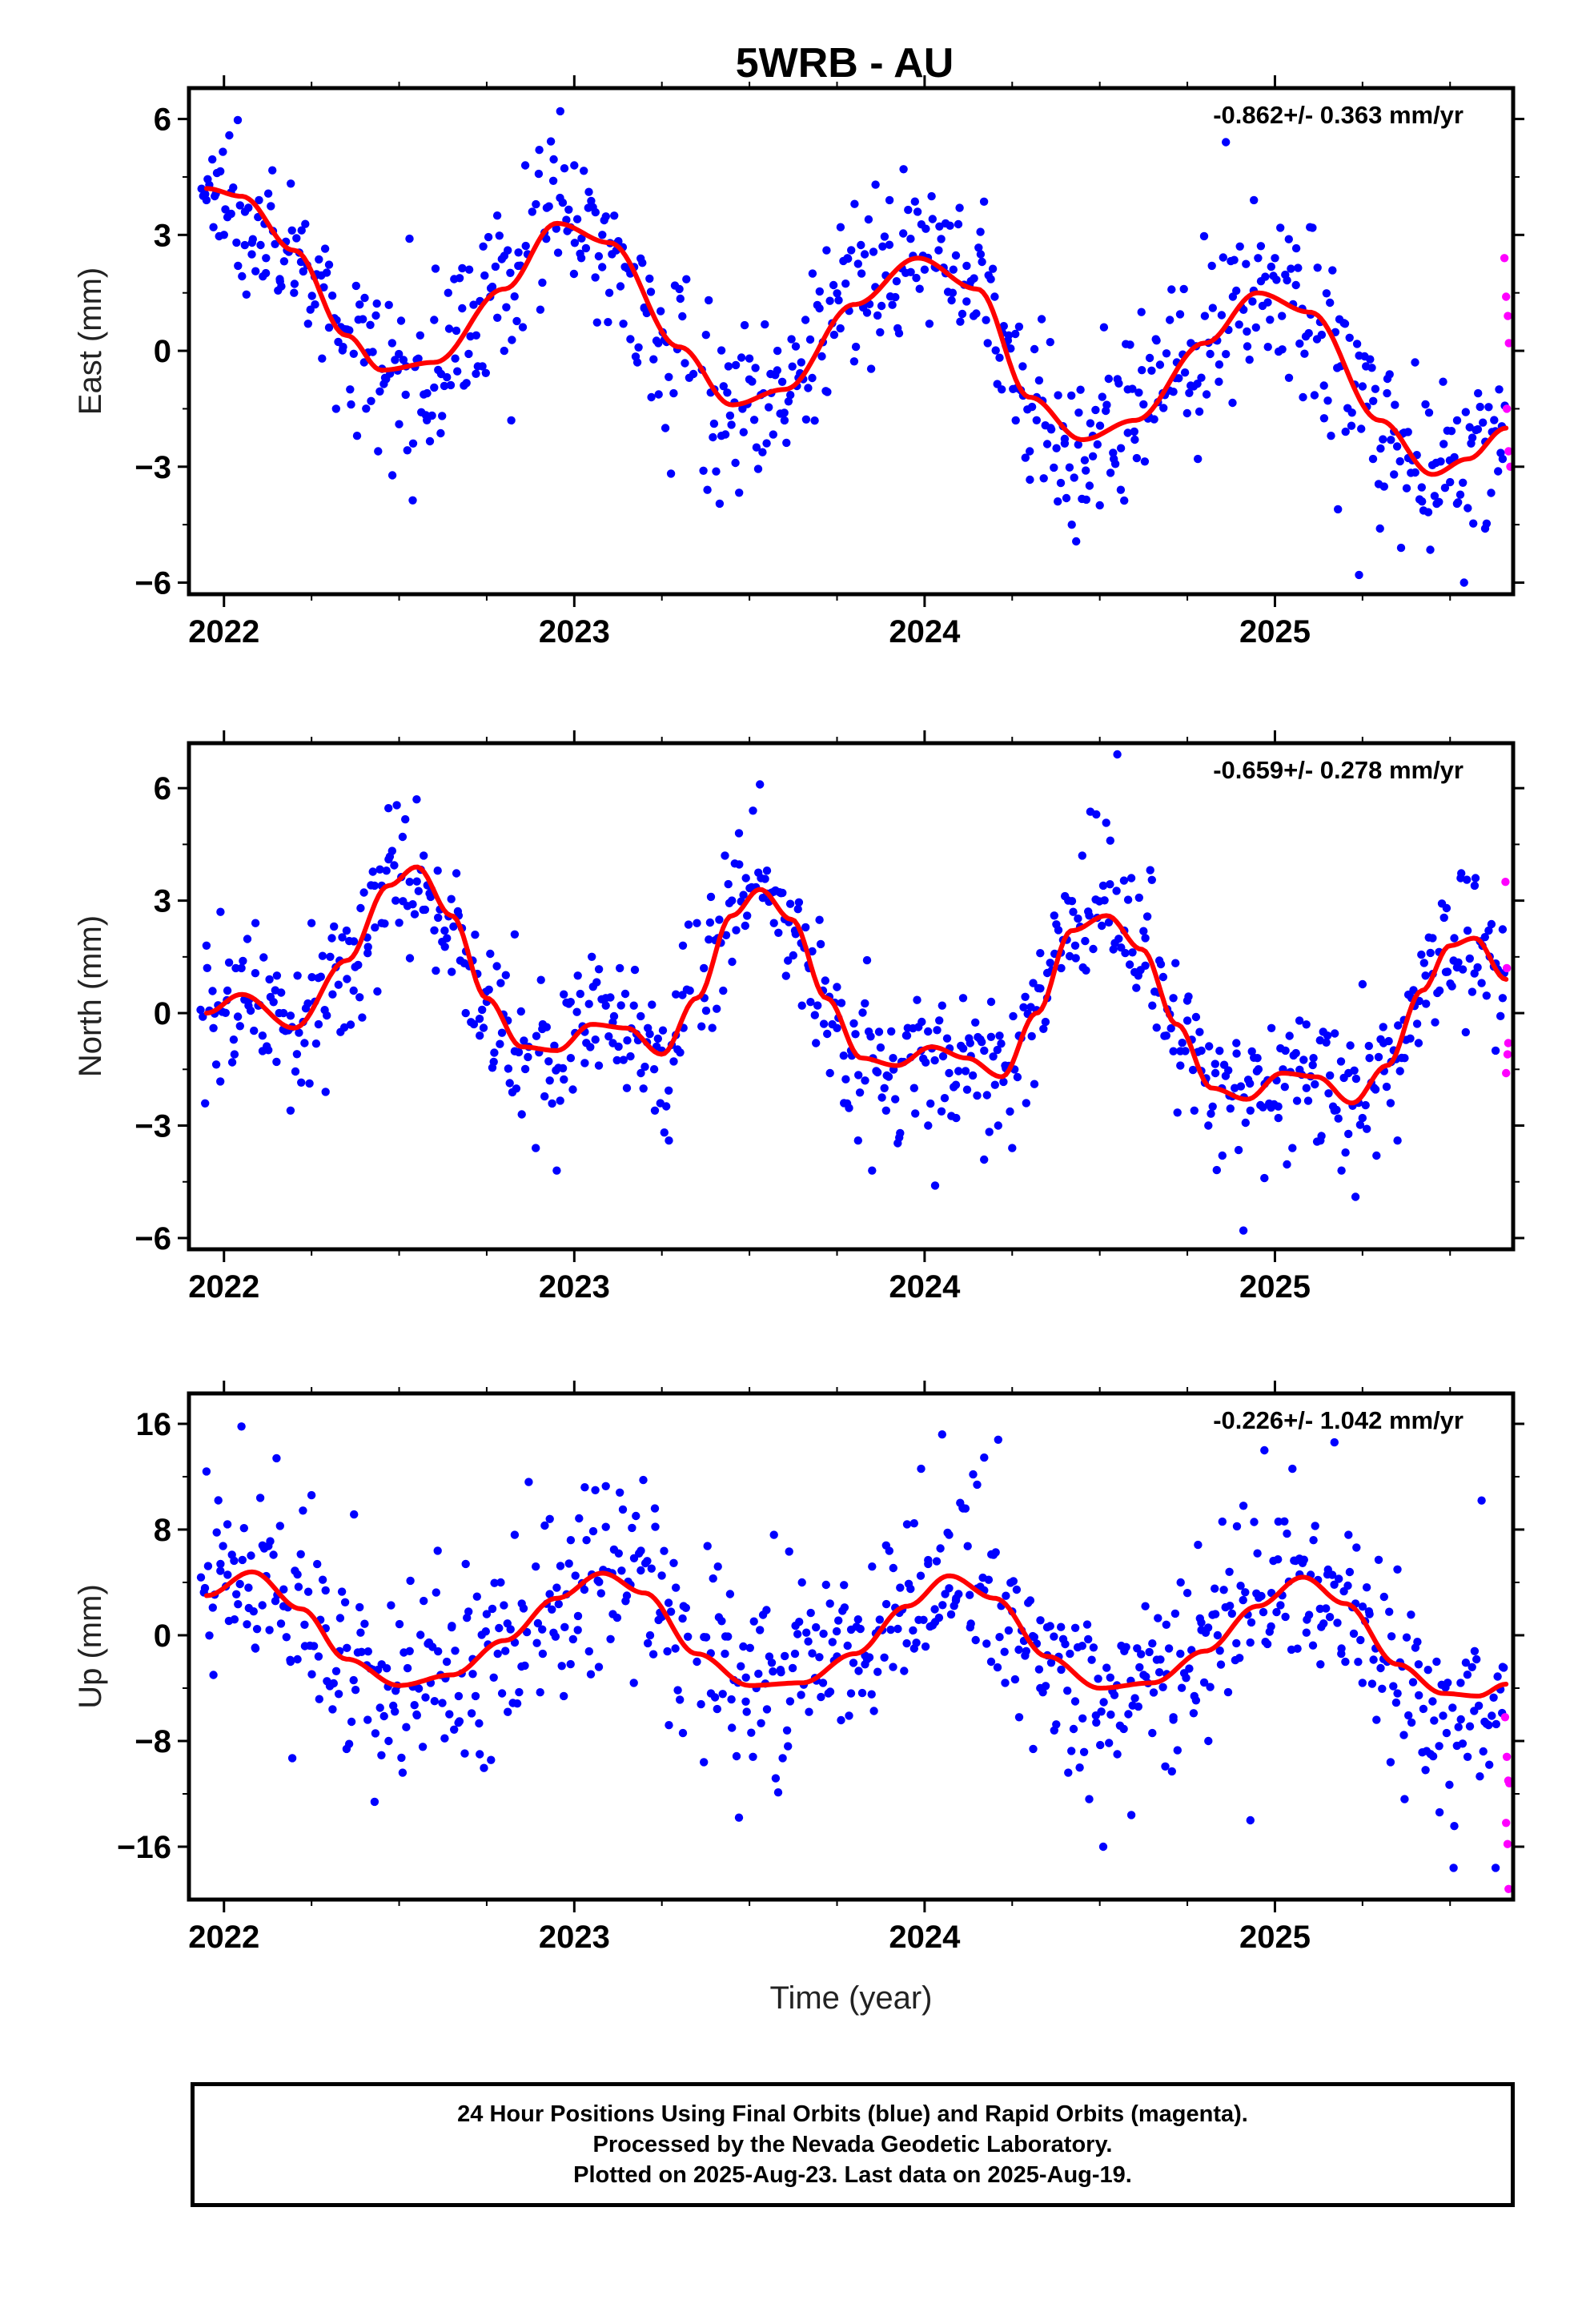 The image size is (1582, 2324). What do you see at coordinates (1508, 451) in the screenshot?
I see `east-rapid-point` at bounding box center [1508, 451].